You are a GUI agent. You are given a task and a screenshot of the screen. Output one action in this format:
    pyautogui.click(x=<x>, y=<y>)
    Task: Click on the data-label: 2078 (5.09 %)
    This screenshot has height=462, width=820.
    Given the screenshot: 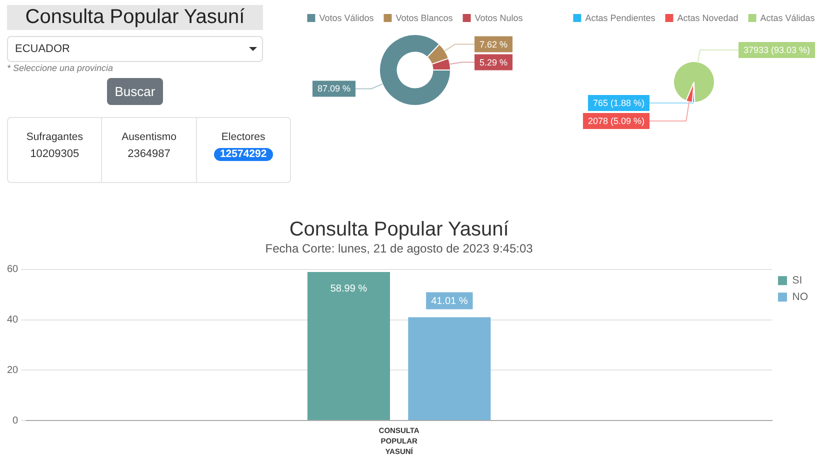 What is the action you would take?
    pyautogui.click(x=616, y=121)
    